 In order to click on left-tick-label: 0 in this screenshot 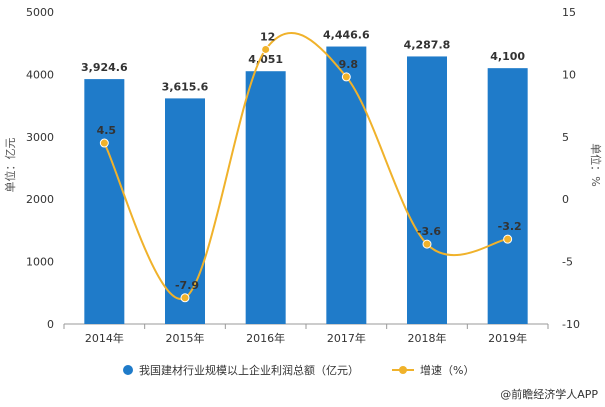, I will do `click(50, 324)`.